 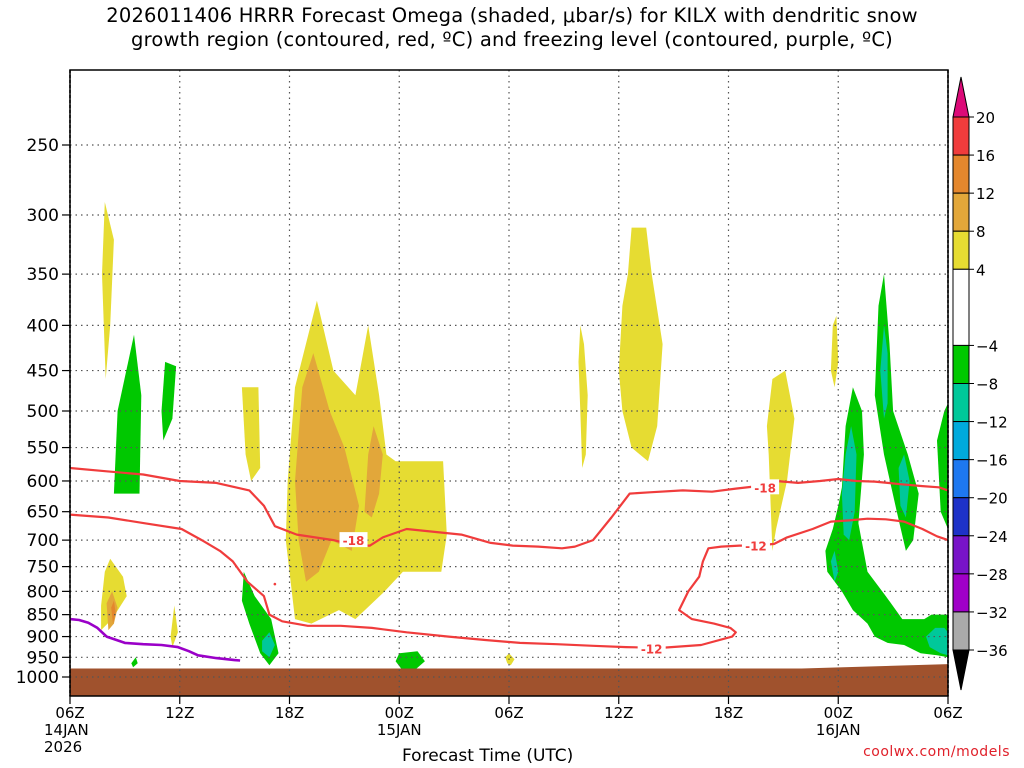 I want to click on colorbar-tick-label-20: 20, so click(x=985, y=118).